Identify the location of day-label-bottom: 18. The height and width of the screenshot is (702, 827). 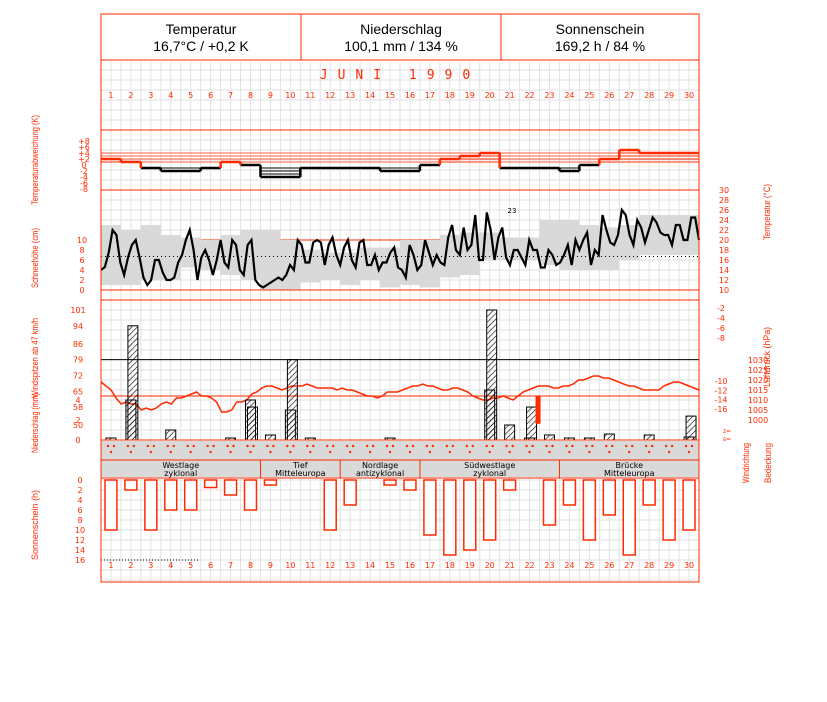
(450, 565).